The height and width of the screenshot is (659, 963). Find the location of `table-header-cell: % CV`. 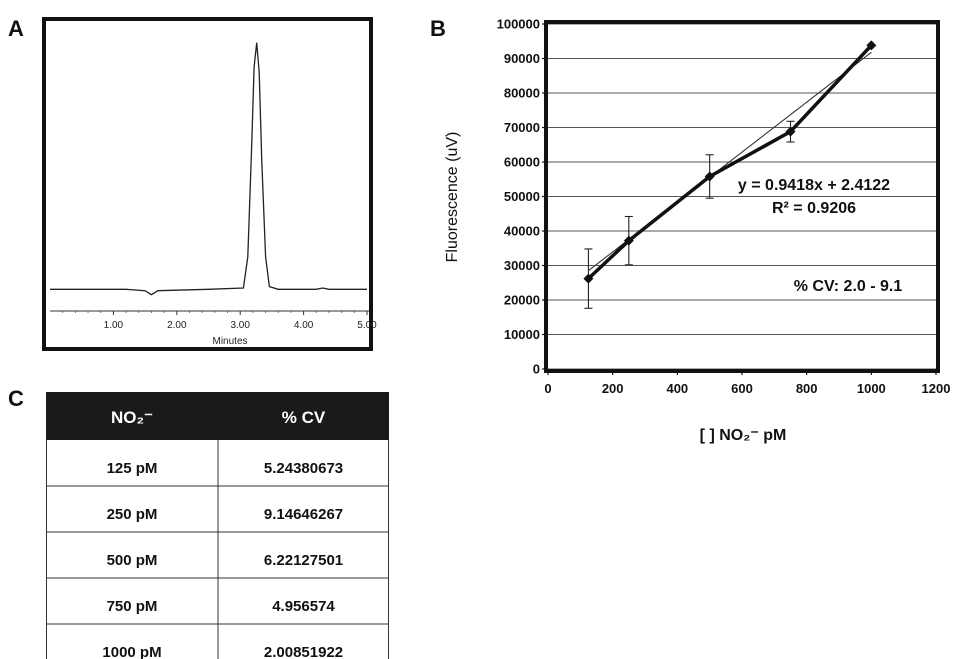

table-header-cell: % CV is located at coordinates (304, 417).